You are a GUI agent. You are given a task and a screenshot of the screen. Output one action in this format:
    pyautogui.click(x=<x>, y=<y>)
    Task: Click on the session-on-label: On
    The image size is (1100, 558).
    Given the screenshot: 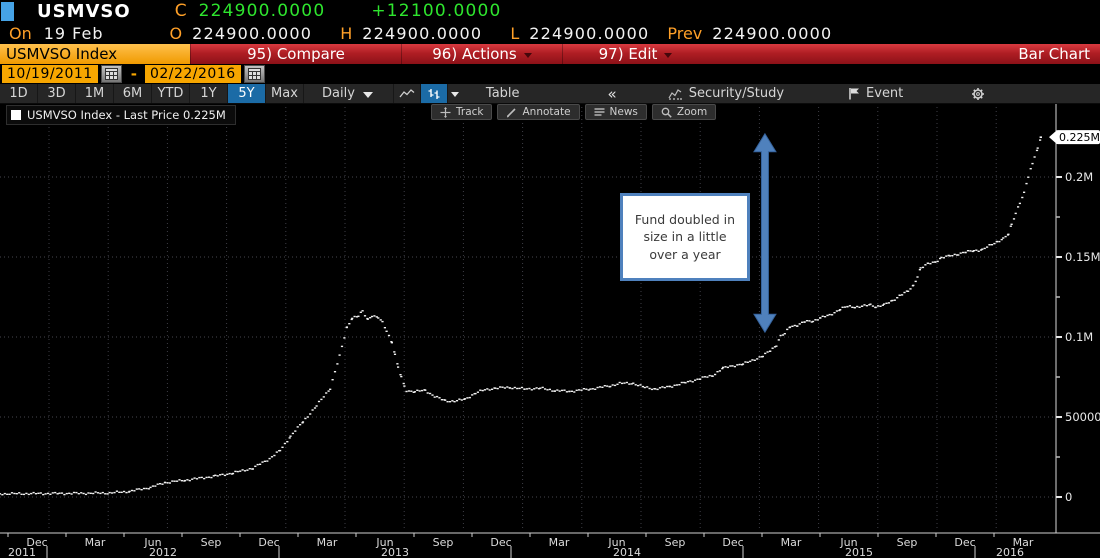 What is the action you would take?
    pyautogui.click(x=20, y=33)
    